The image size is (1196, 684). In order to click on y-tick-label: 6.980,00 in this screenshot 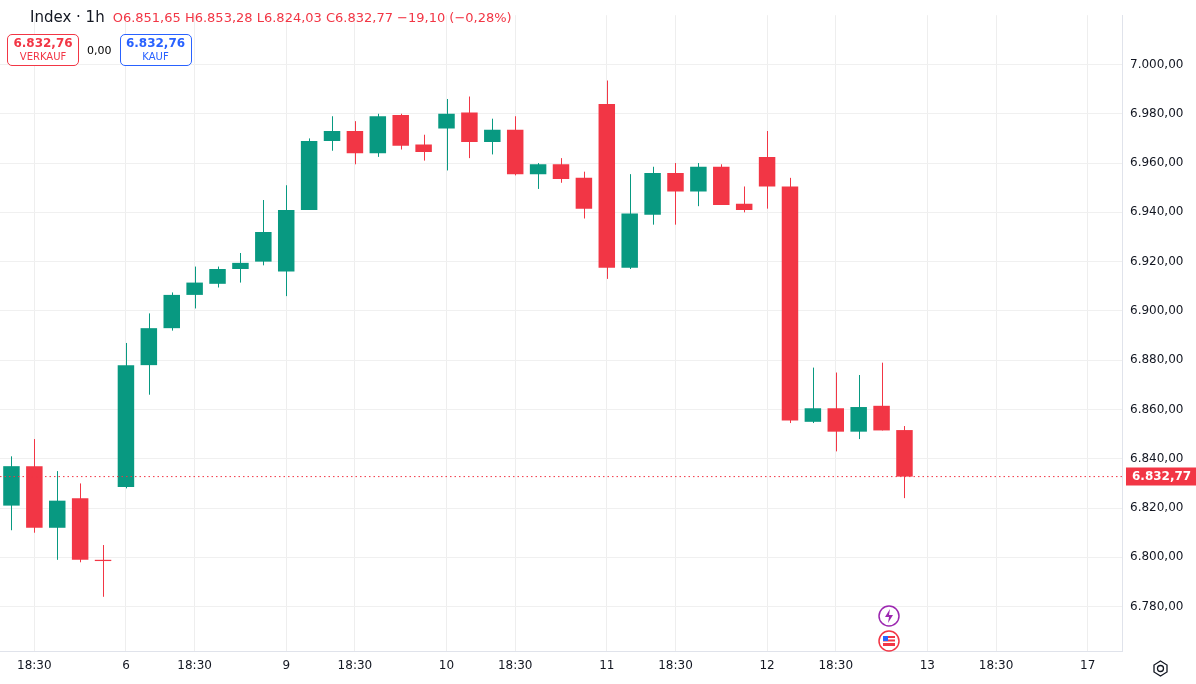, I will do `click(1157, 112)`.